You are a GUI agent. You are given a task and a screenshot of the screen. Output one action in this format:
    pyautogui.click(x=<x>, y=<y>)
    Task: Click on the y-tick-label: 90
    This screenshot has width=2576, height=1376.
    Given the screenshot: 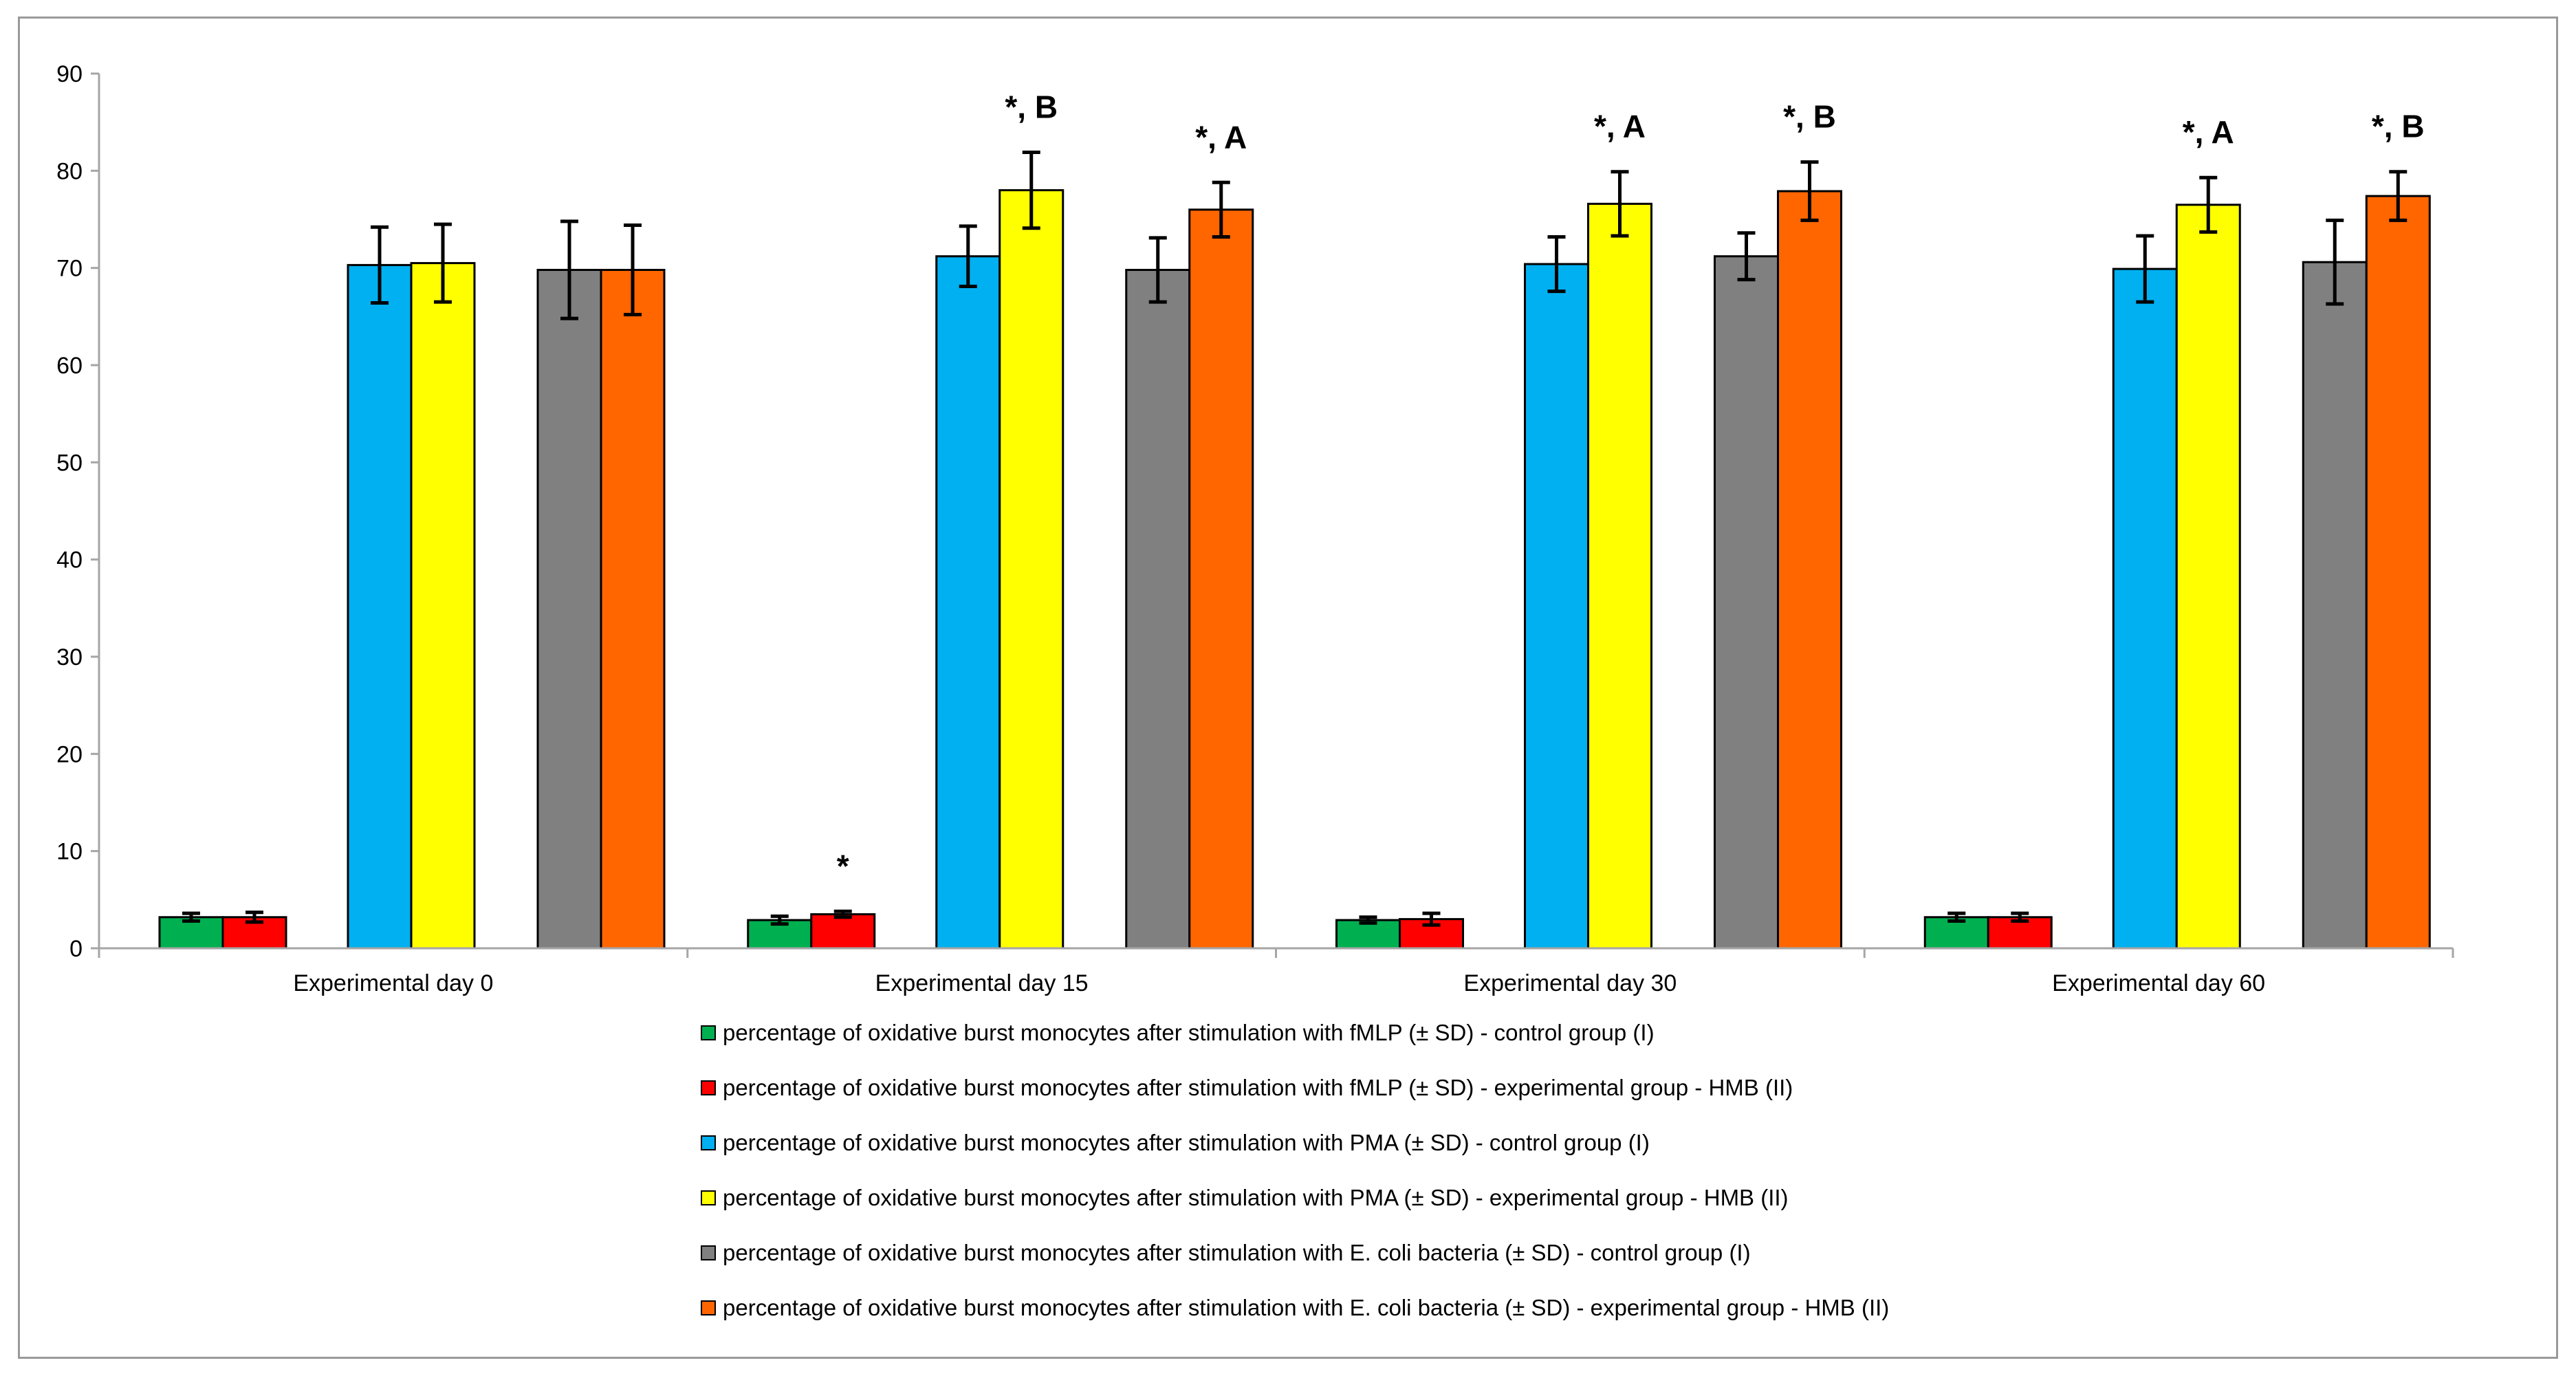 What is the action you would take?
    pyautogui.click(x=69, y=74)
    